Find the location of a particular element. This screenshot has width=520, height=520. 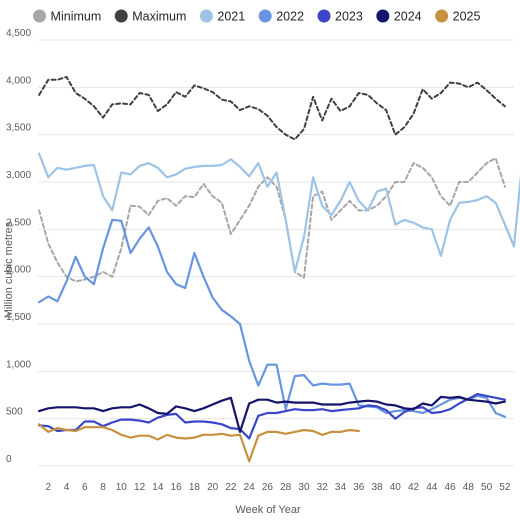

x-tick-label: 10 is located at coordinates (122, 487).